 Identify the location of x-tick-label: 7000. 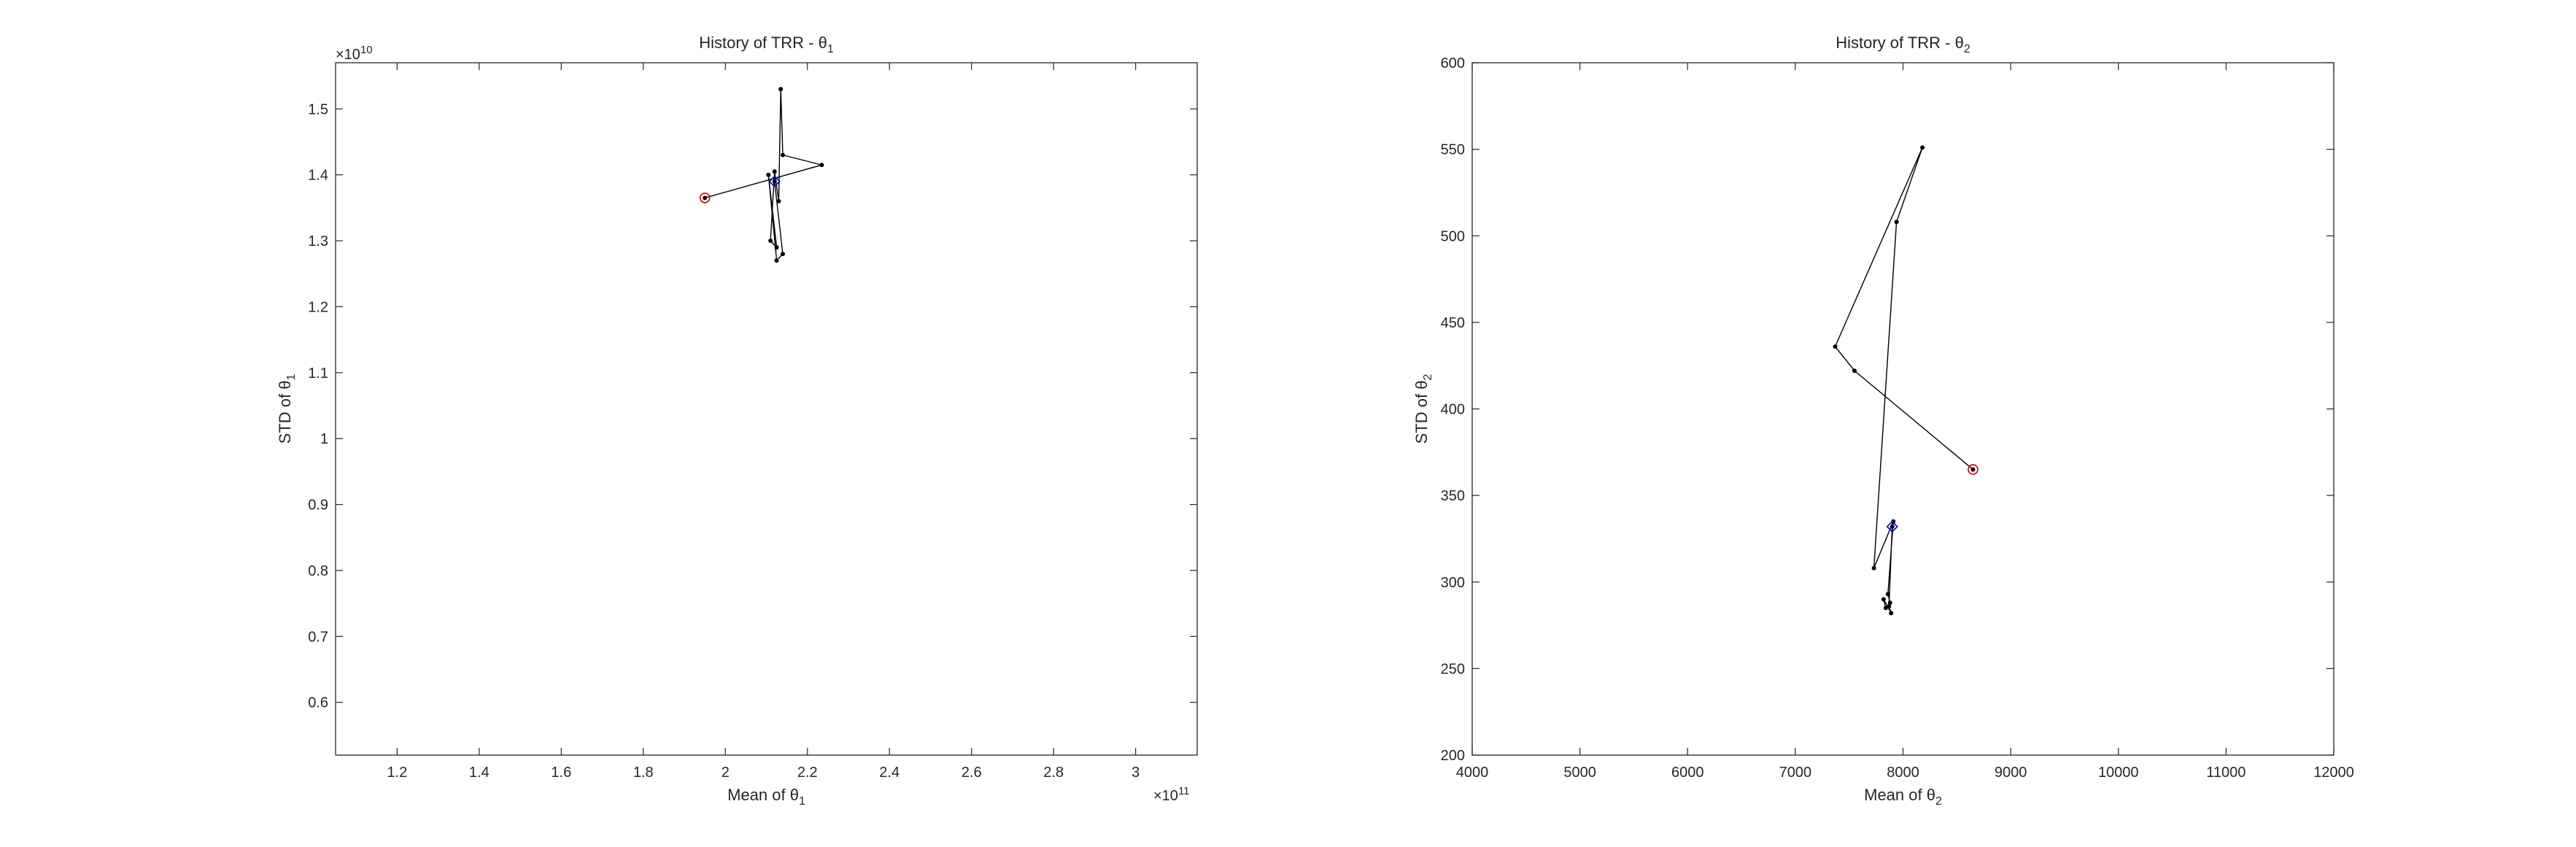
(1795, 773).